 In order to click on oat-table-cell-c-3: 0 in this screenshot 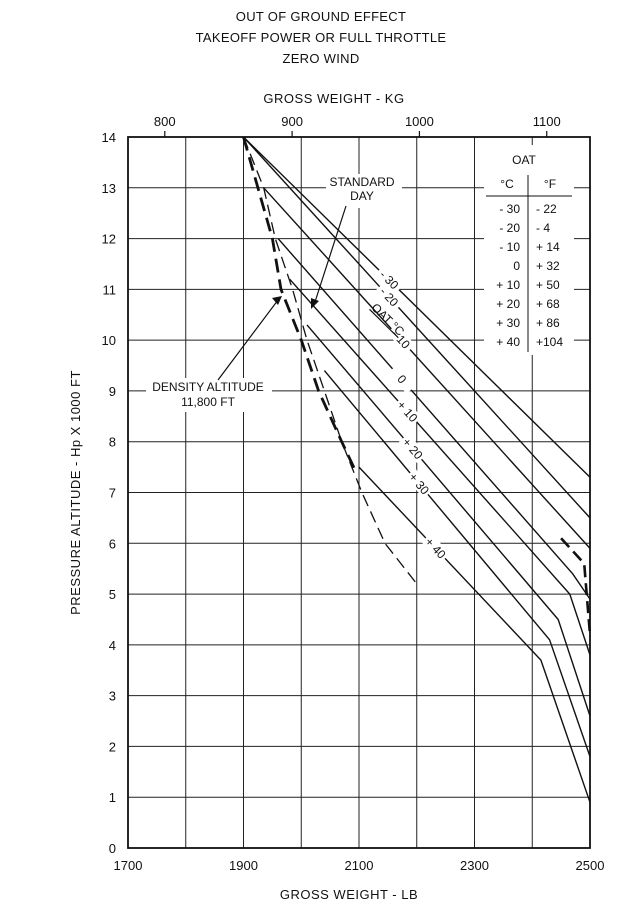, I will do `click(516, 266)`.